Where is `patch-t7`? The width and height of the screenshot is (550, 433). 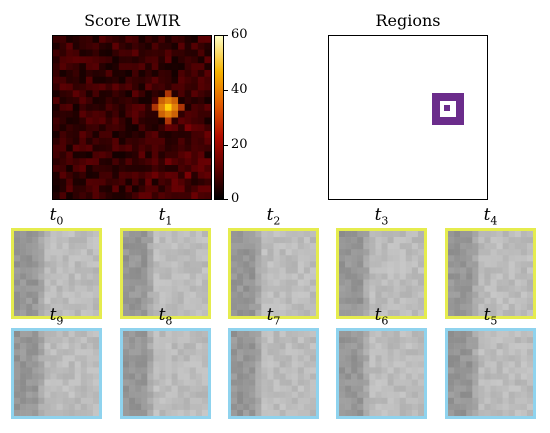 patch-t7 is located at coordinates (273, 373).